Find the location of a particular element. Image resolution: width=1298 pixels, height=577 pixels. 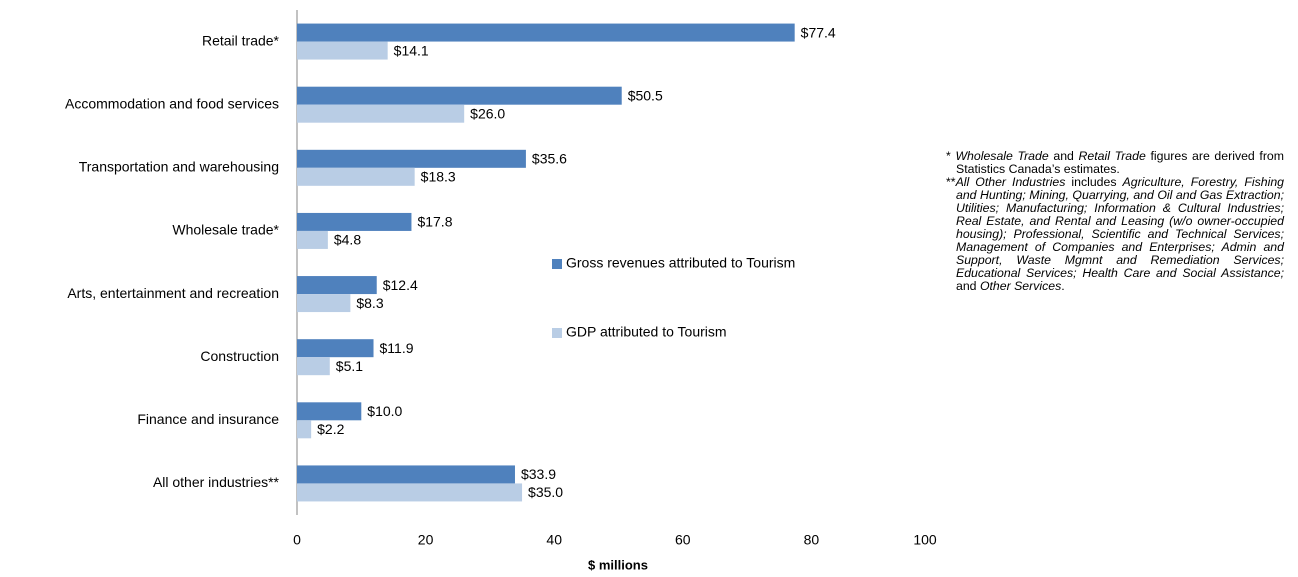

x-tick-label: 20 is located at coordinates (426, 540).